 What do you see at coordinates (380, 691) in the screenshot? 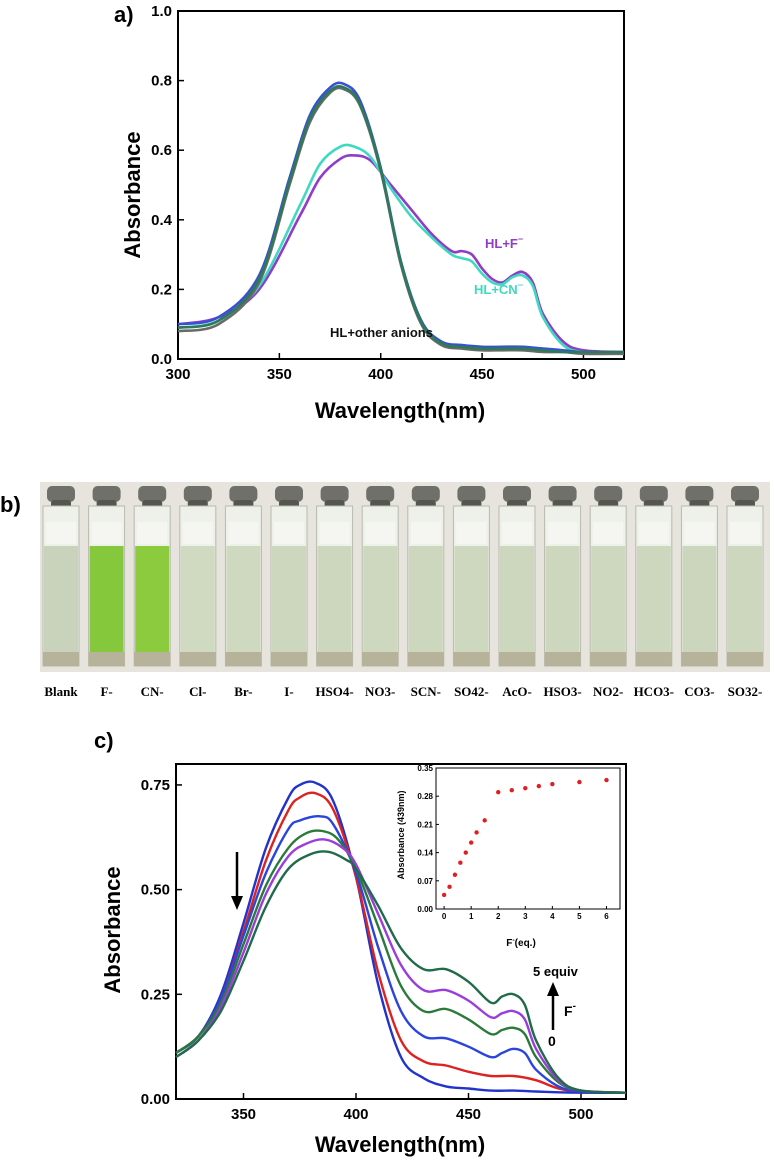
I see `vial-label: NO3-` at bounding box center [380, 691].